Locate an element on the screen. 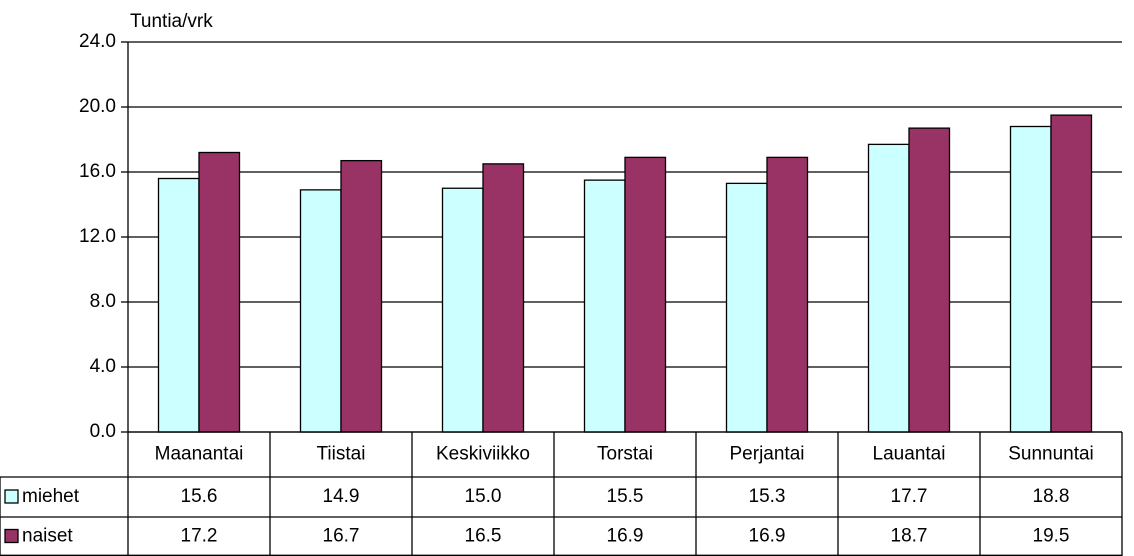 This screenshot has width=1134, height=556. x-tick-label: Maanantai is located at coordinates (199, 454).